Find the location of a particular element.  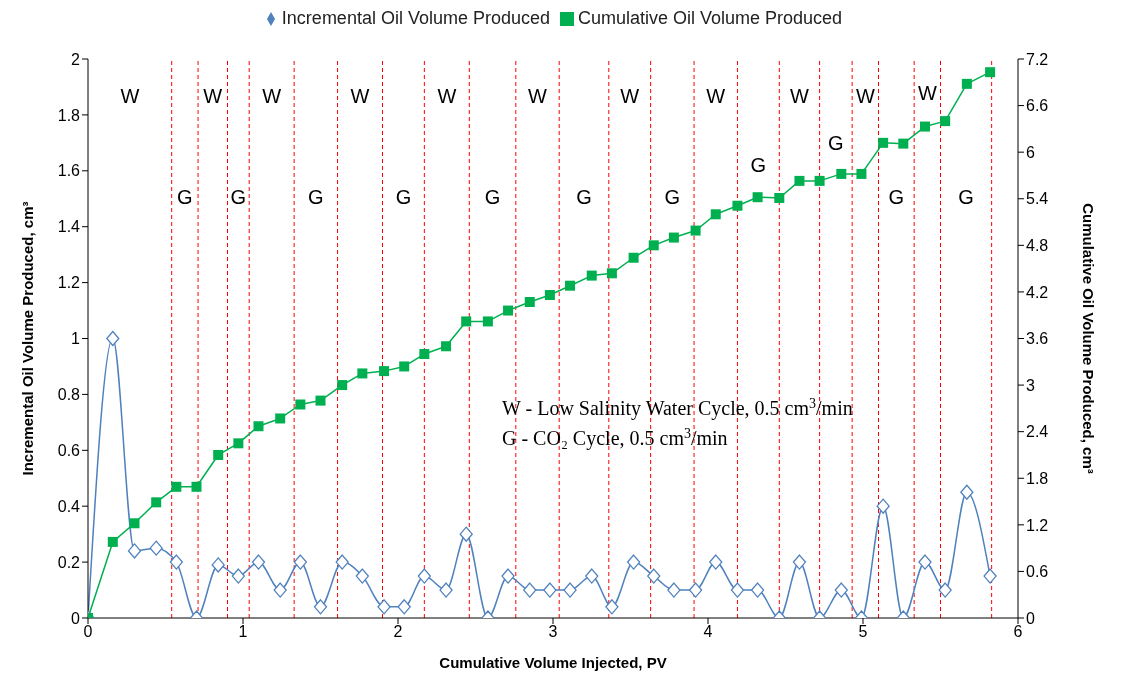

annotation: W - Low Salinity Water Cycle, 0.5 cm$^{3}$/min is located at coordinates (677, 407).